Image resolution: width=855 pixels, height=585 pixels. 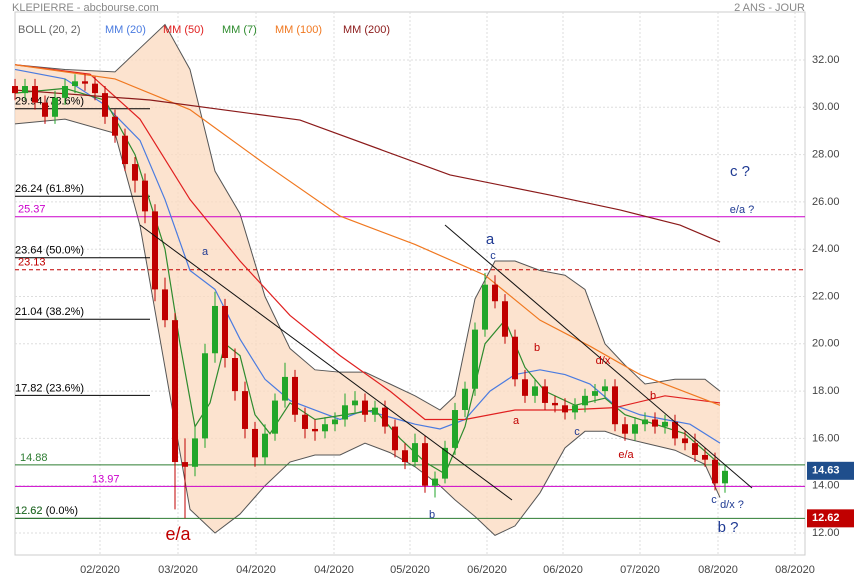 I want to click on annotation: e/a ?, so click(x=742, y=210).